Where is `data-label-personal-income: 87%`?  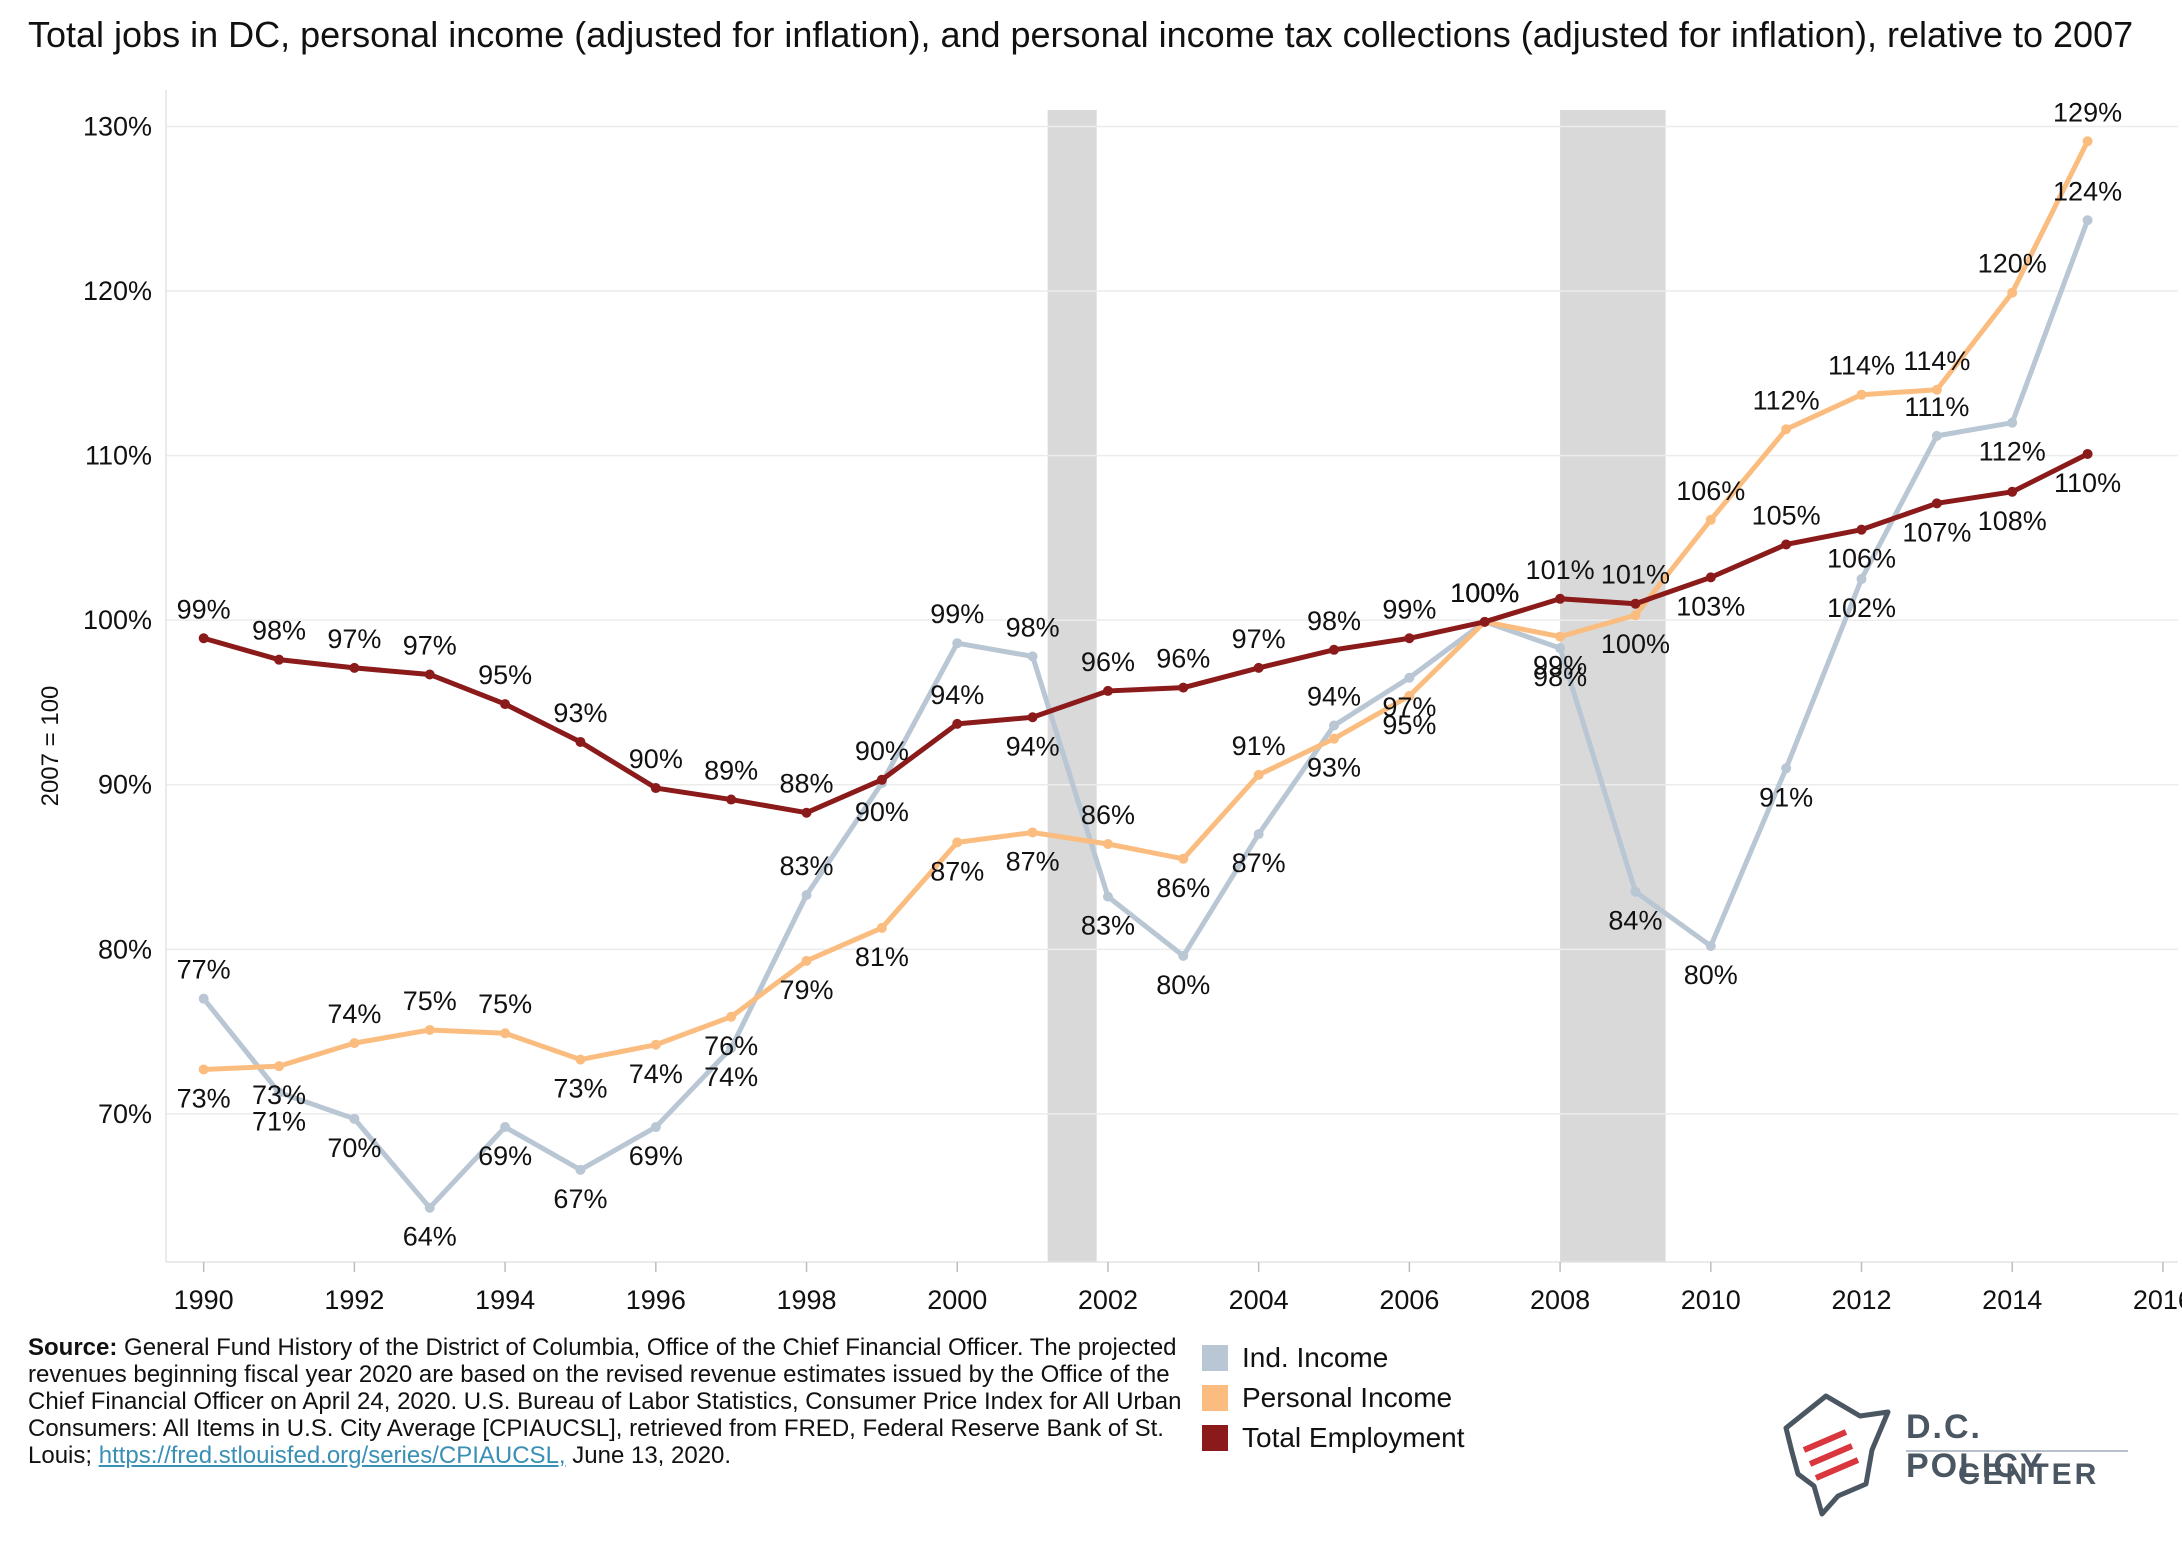
data-label-personal-income: 87% is located at coordinates (957, 871).